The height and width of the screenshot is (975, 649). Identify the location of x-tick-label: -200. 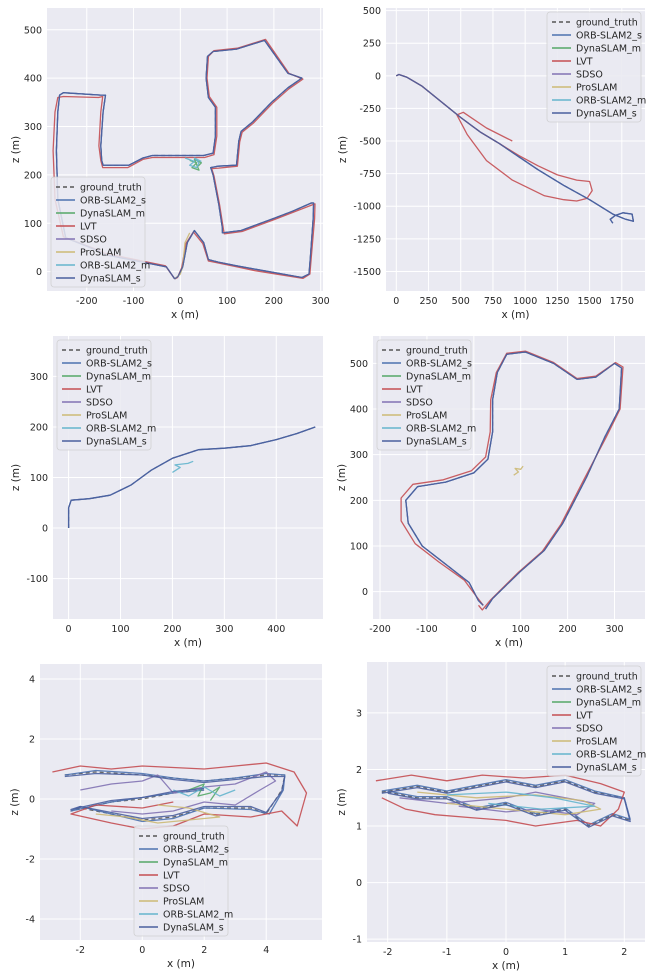
(380, 629).